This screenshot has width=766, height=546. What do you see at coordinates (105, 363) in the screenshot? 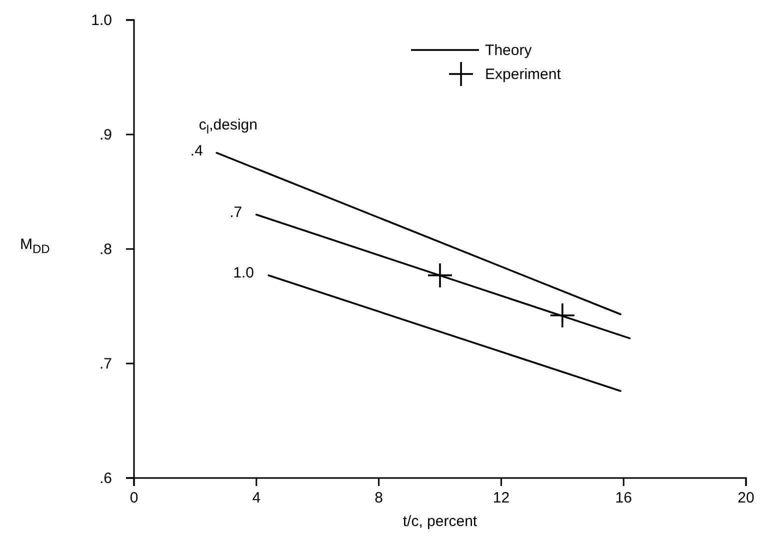
I see `y-tick-label: .7` at bounding box center [105, 363].